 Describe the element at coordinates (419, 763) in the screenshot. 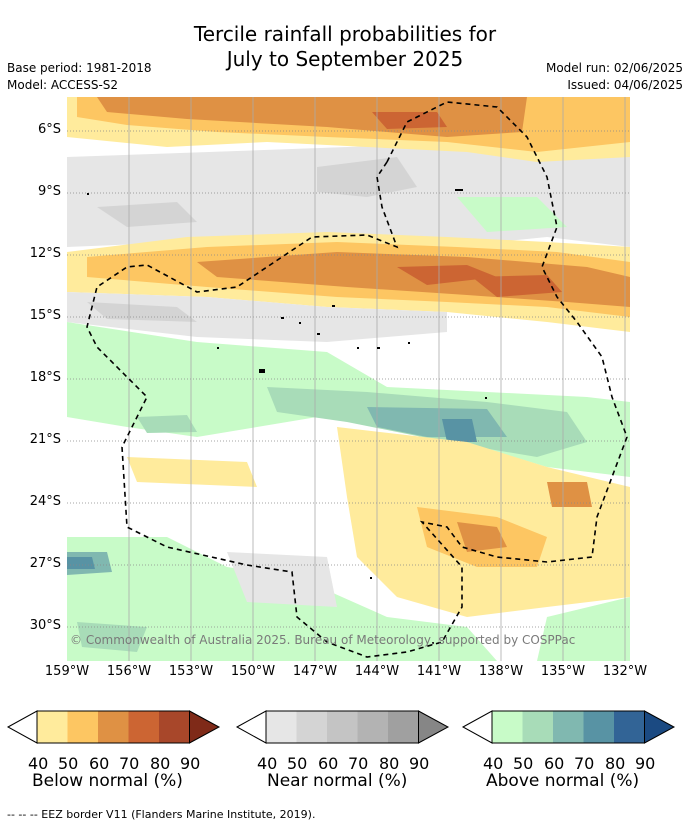

I see `cb-near-tick-90: 90` at that location.